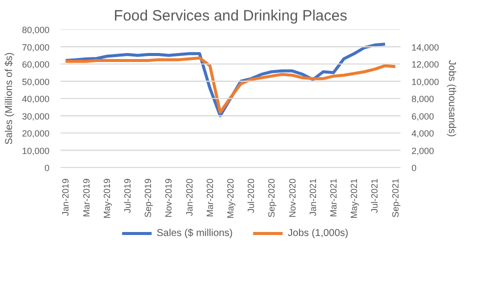 The height and width of the screenshot is (289, 480). What do you see at coordinates (426, 65) in the screenshot?
I see `y2-tick-label: 12,000` at bounding box center [426, 65].